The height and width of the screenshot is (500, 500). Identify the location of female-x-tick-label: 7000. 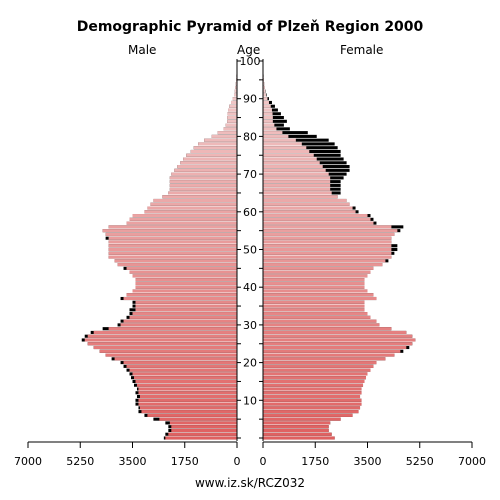
(472, 461).